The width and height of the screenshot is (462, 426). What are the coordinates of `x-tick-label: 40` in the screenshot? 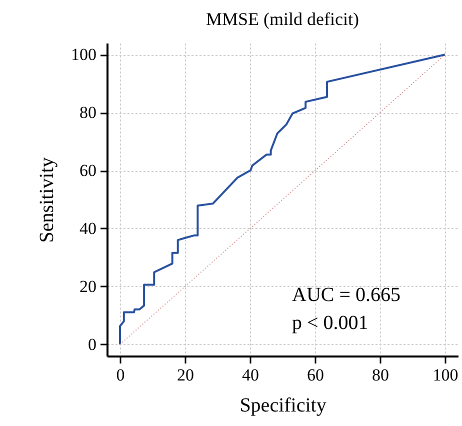 It's located at (250, 375).